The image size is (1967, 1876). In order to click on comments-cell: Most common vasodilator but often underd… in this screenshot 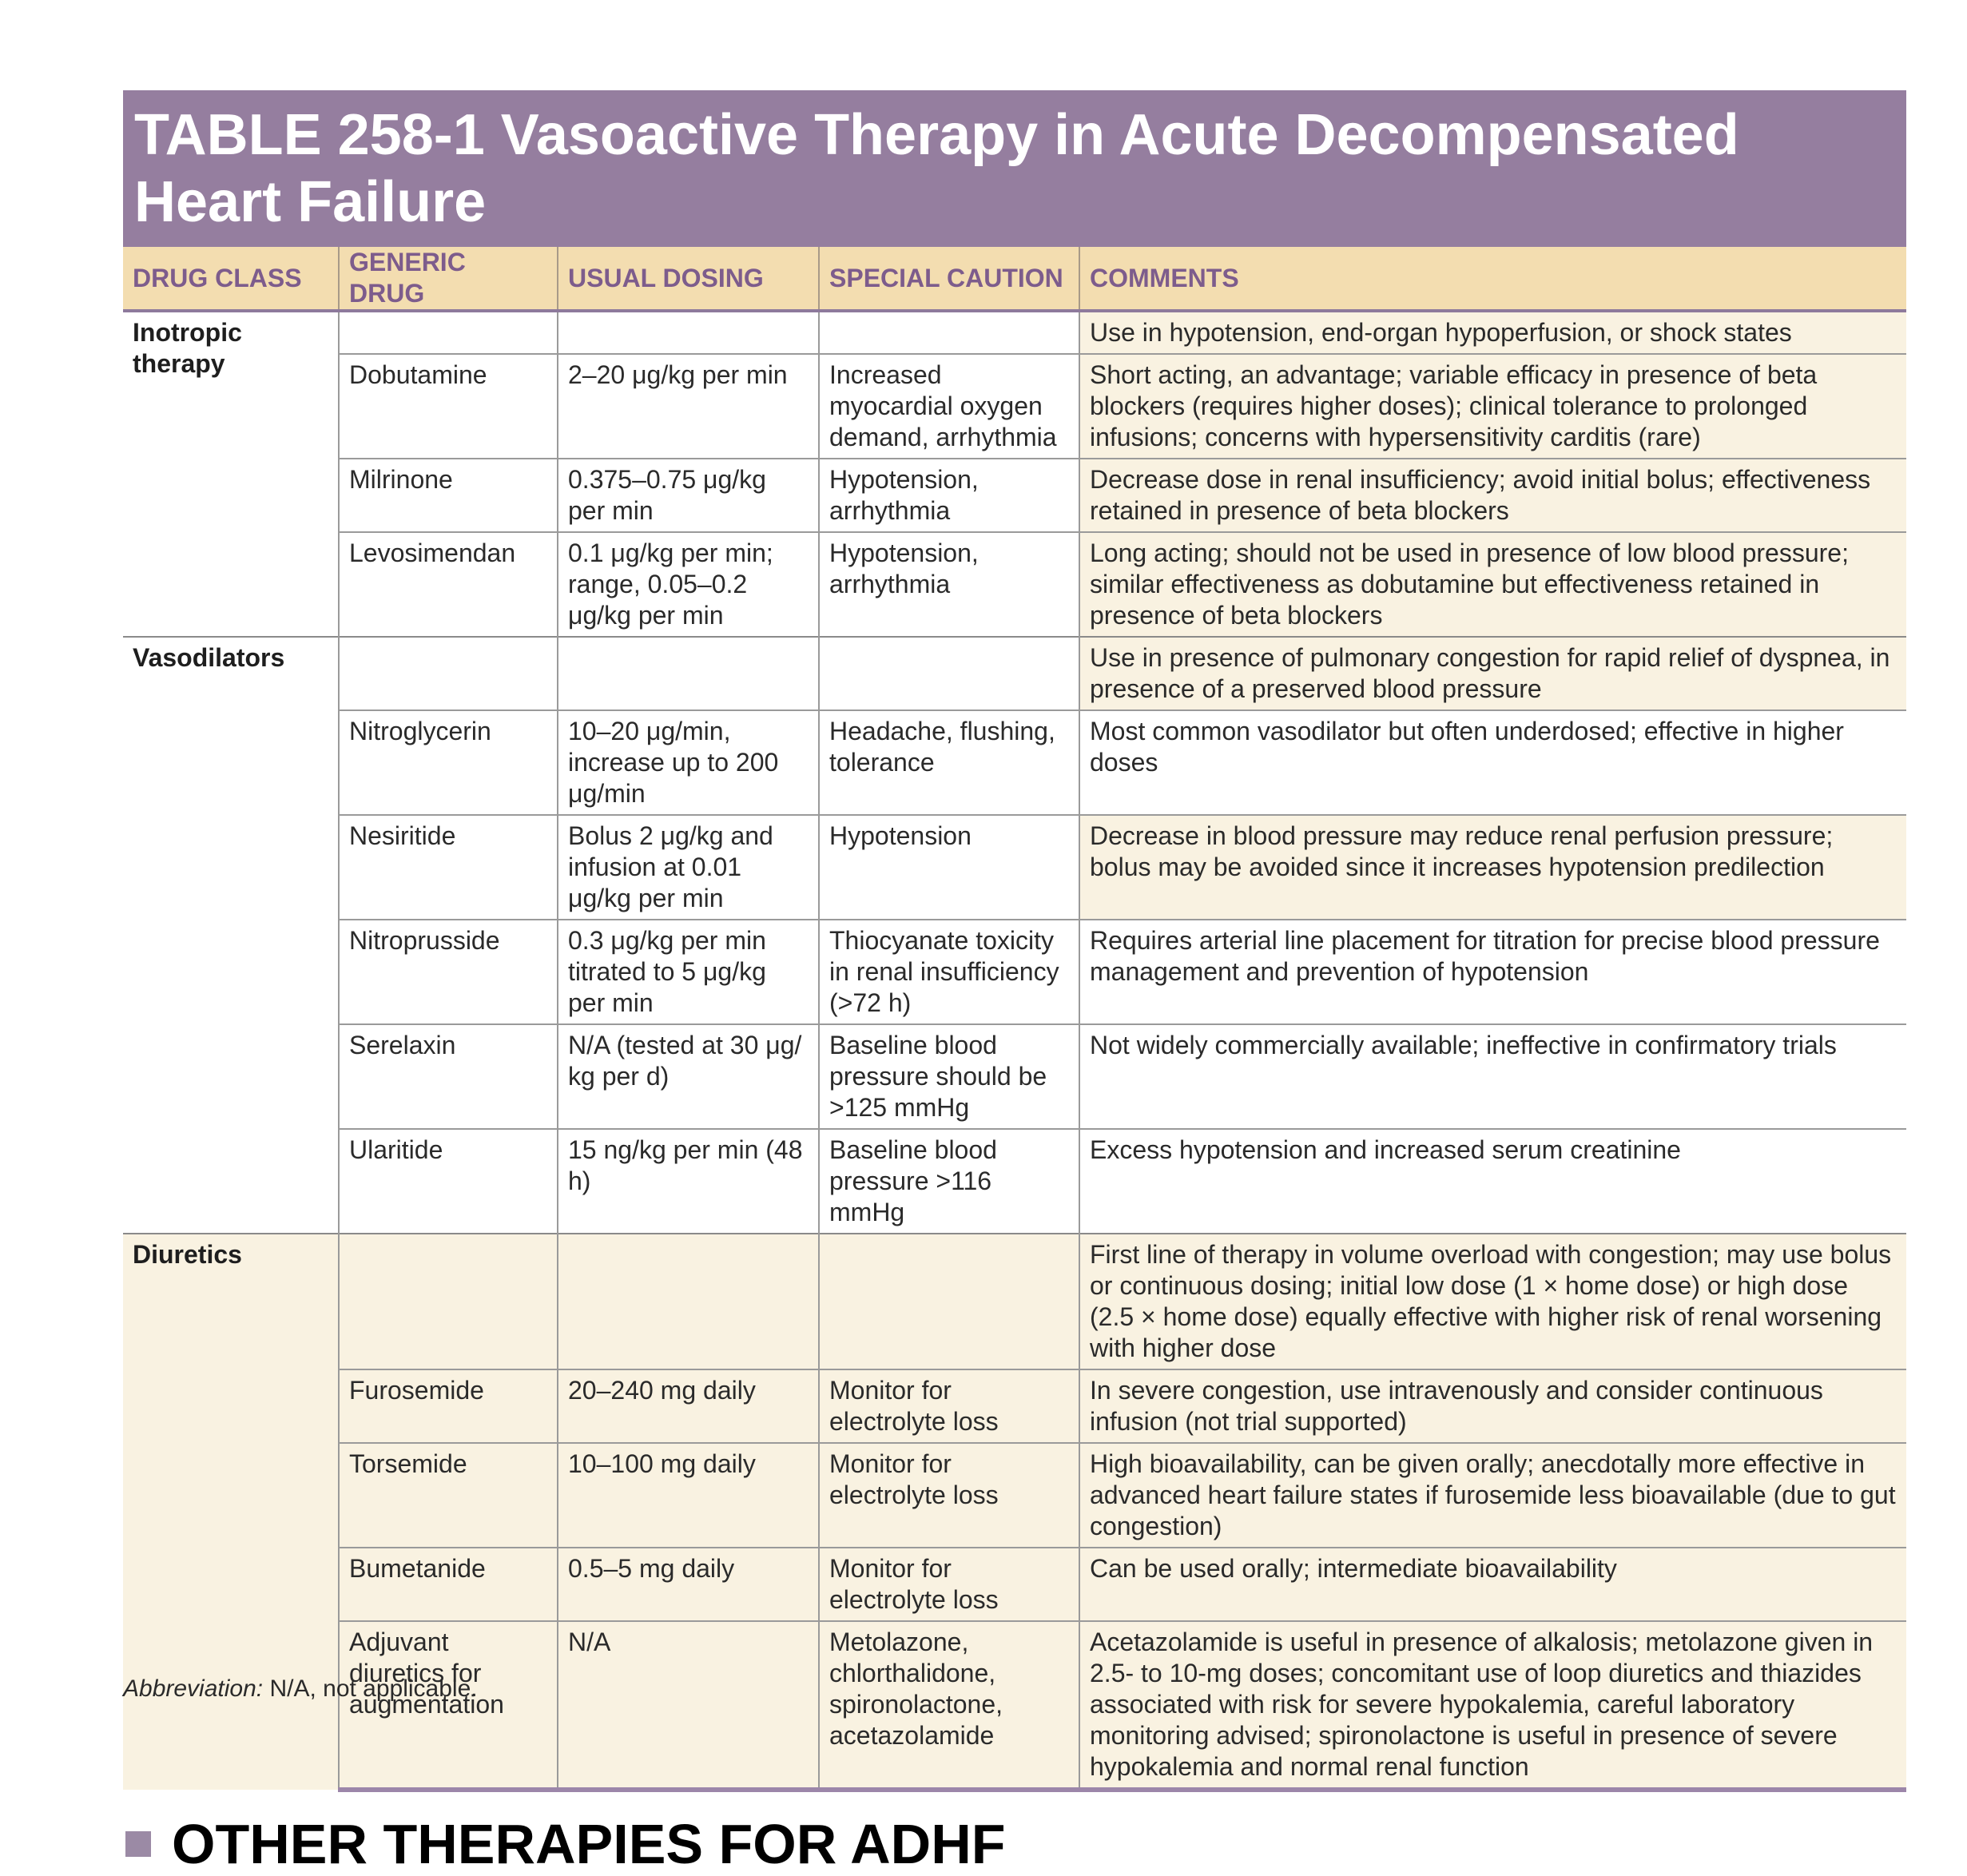, I will do `click(1492, 762)`.